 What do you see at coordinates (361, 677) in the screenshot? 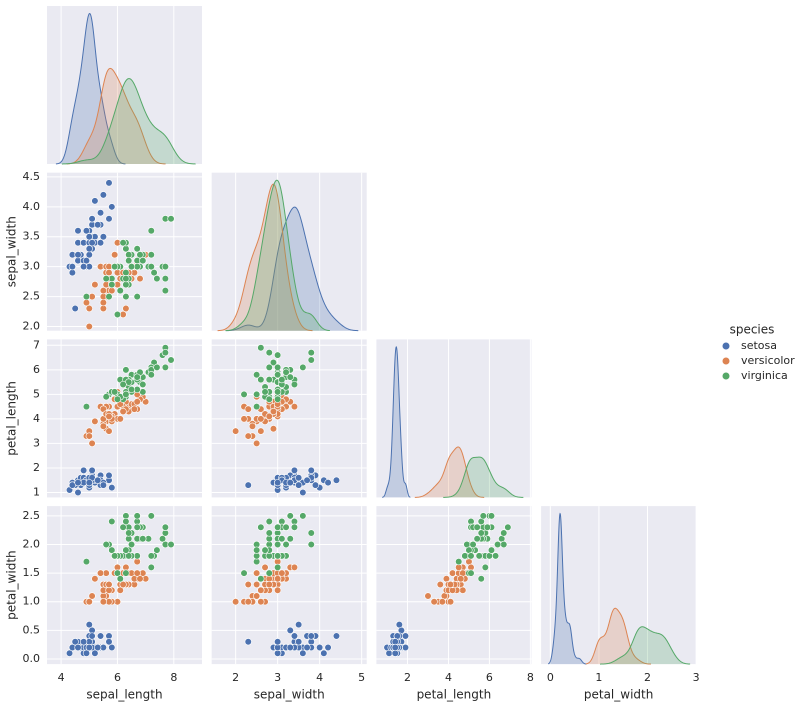
I see `x-tick-label: 5` at bounding box center [361, 677].